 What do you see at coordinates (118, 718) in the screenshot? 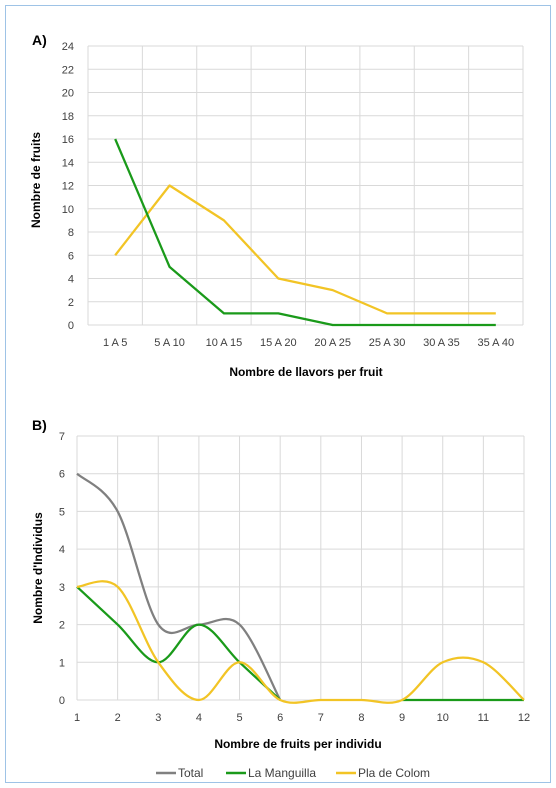
I see `panel-b-x-tick-label: 2` at bounding box center [118, 718].